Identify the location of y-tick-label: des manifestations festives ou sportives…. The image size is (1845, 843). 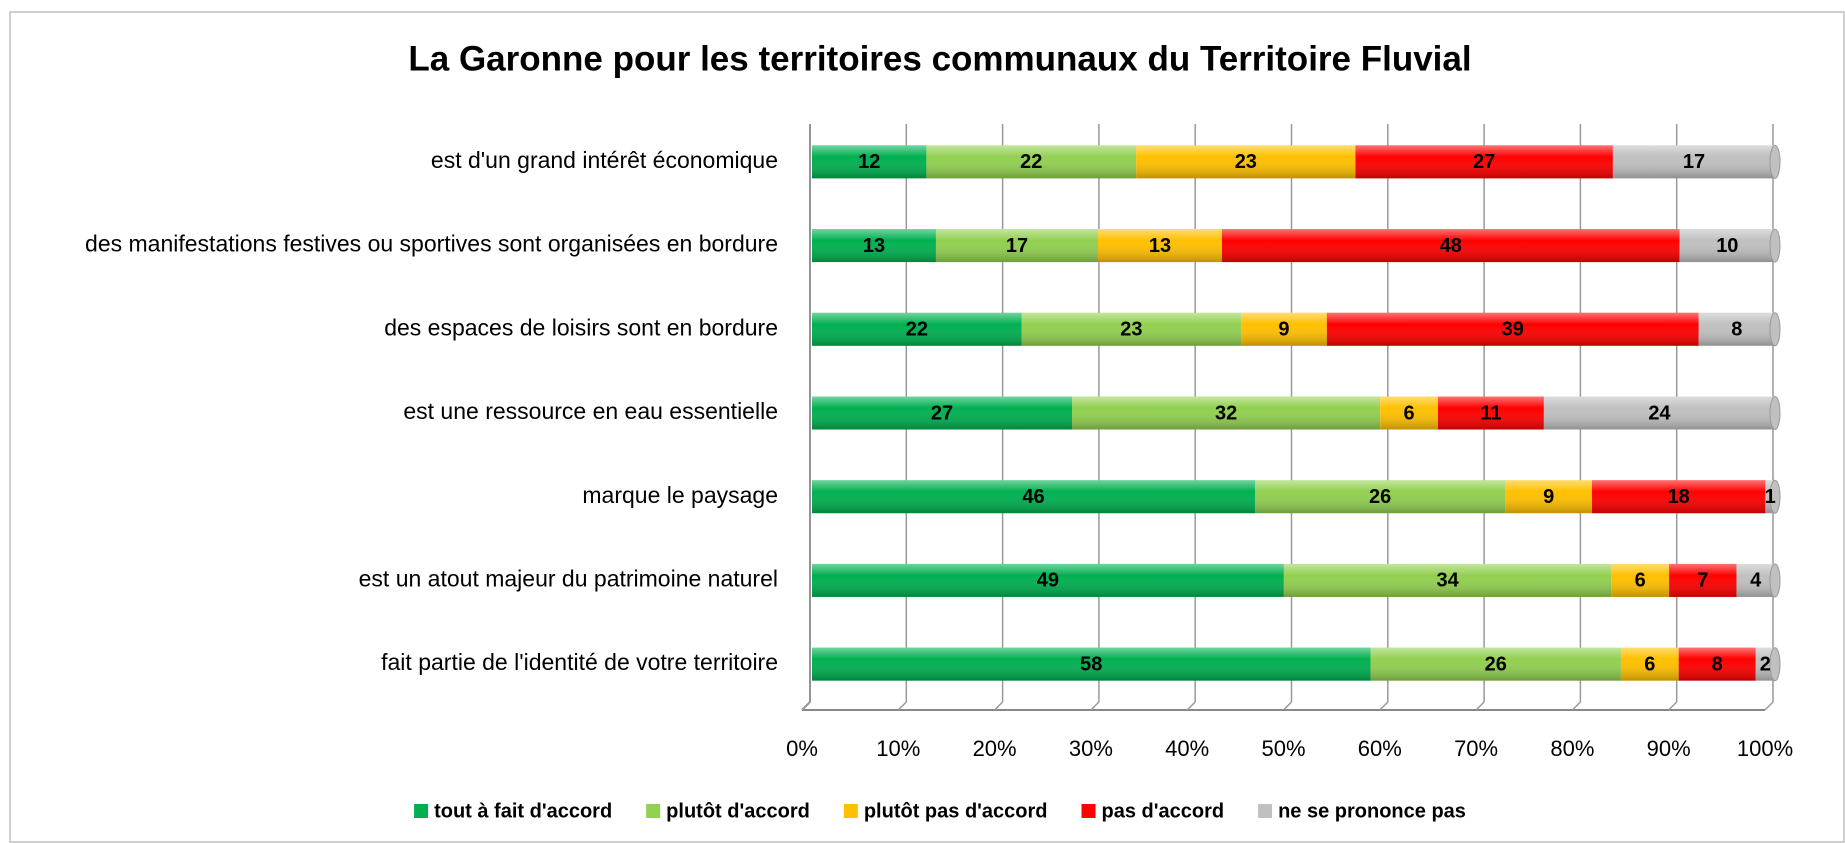
(431, 244).